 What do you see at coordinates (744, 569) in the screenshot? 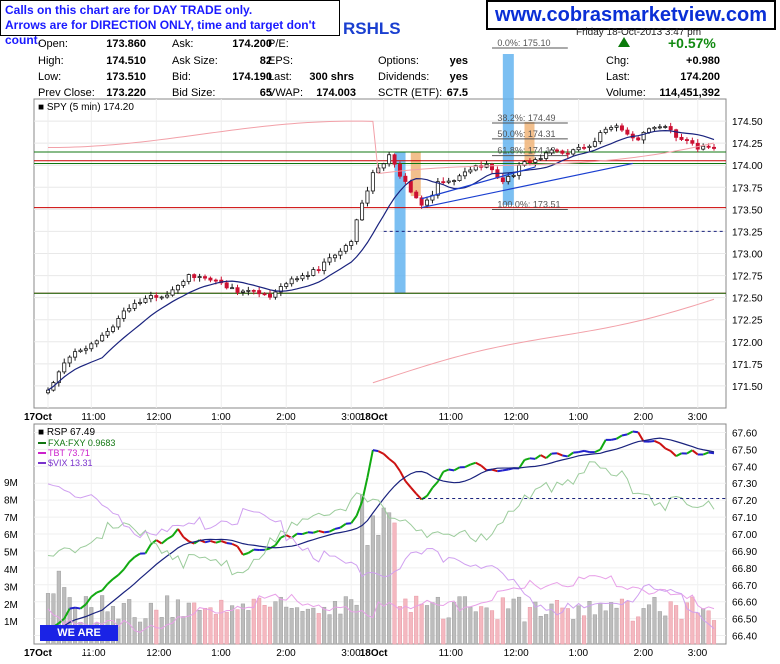
I see `rsp-y-tick-label: 66.80` at bounding box center [744, 569].